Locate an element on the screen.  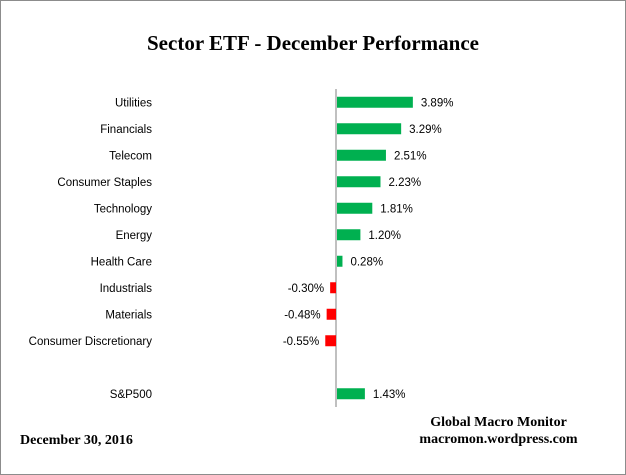
data-label: 0.28% is located at coordinates (366, 262).